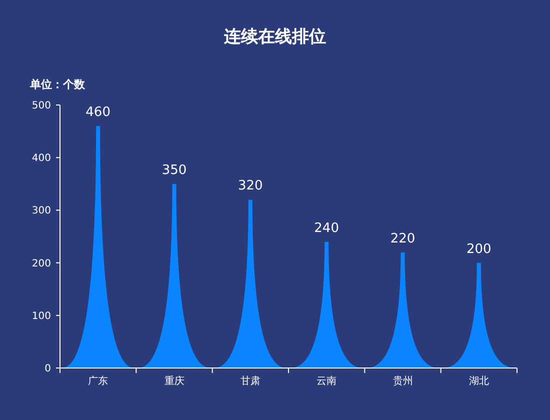 The height and width of the screenshot is (420, 550). I want to click on x-tick-label: 广东, so click(98, 381).